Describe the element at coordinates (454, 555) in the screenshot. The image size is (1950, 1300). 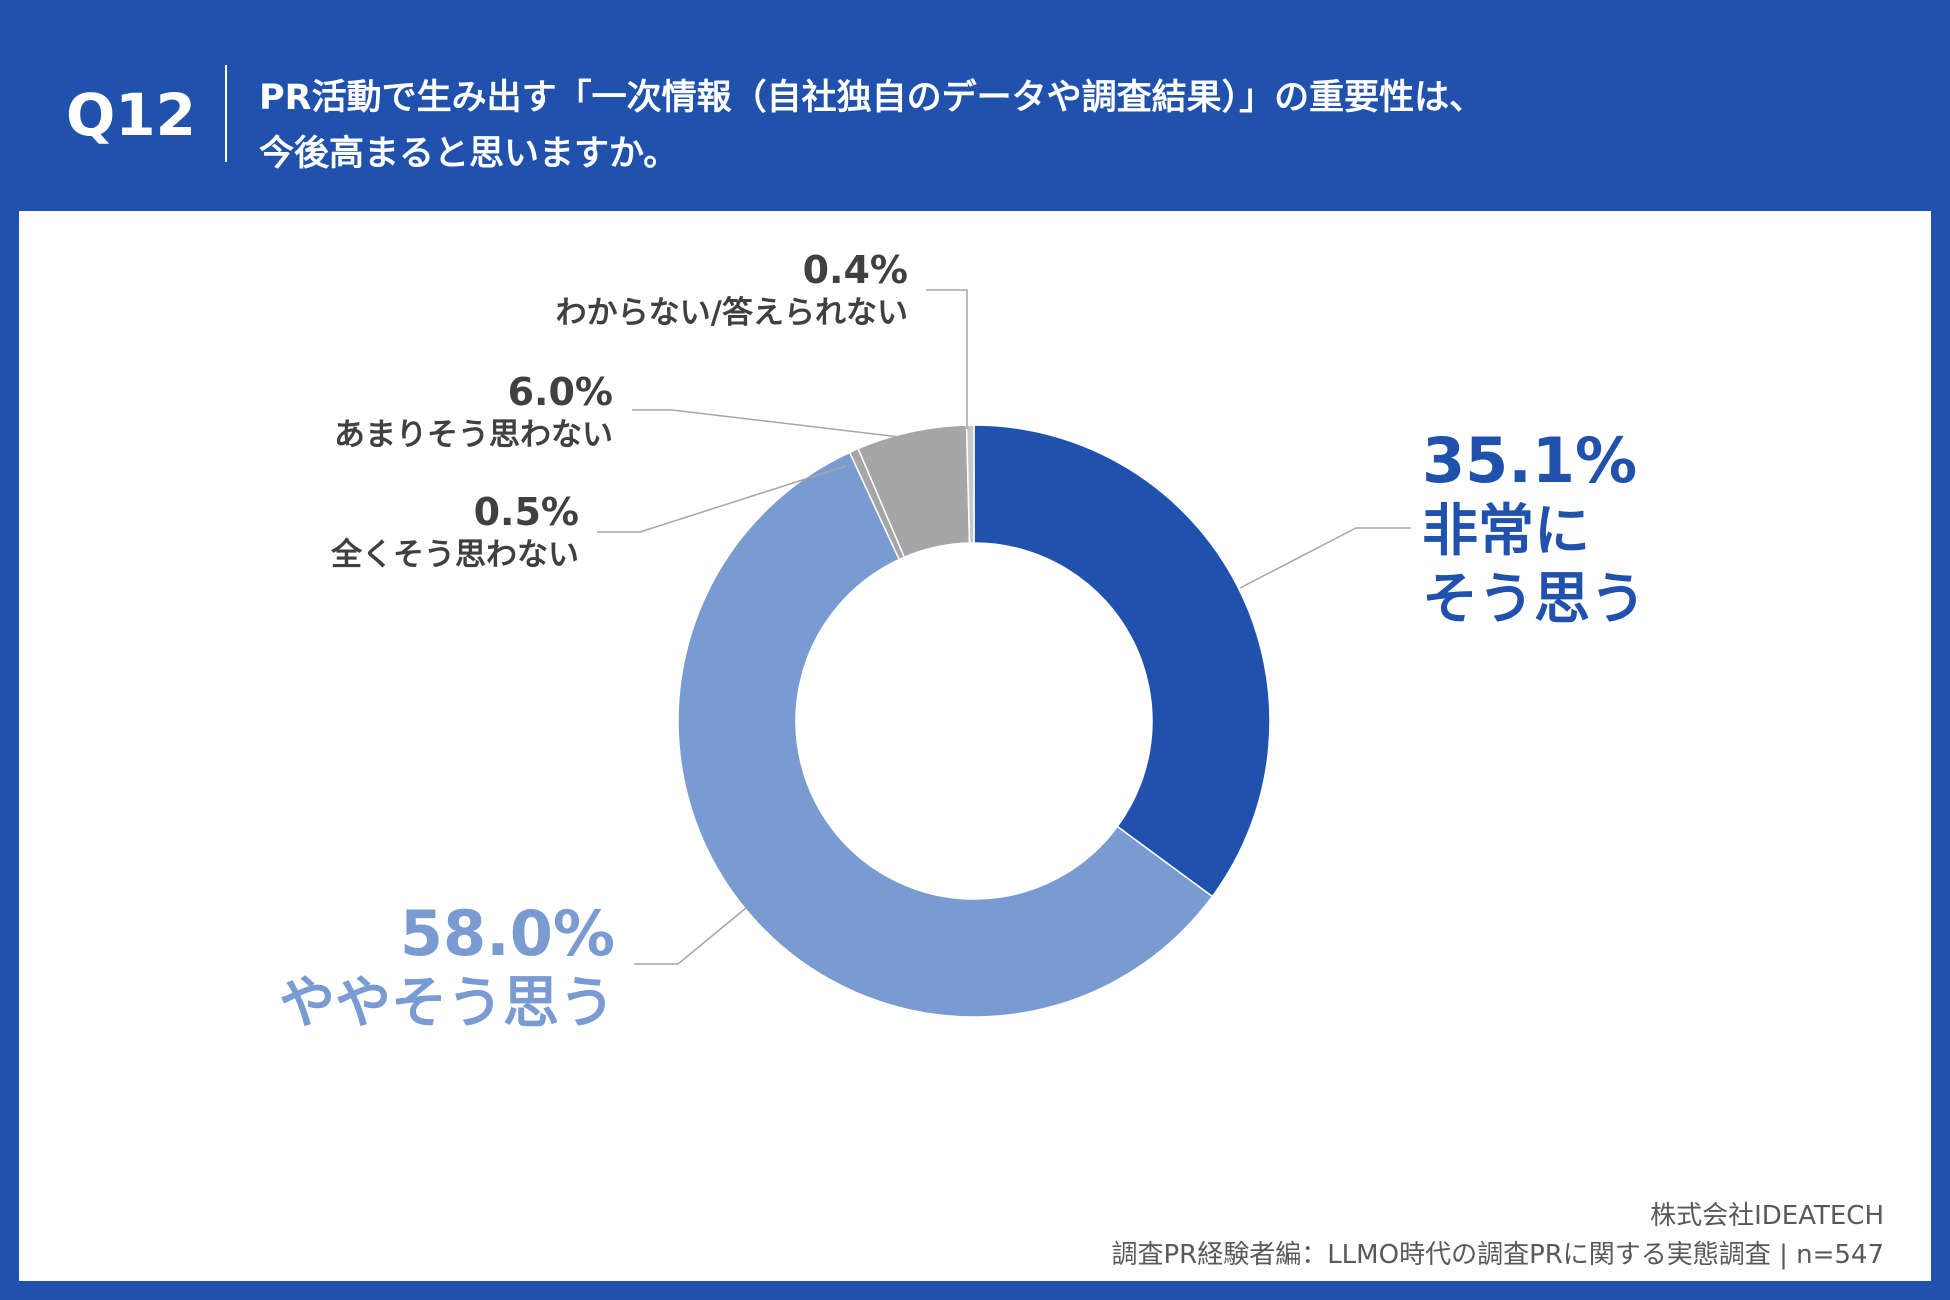
I see `category-label-not-at-all: 全くそう思わない` at that location.